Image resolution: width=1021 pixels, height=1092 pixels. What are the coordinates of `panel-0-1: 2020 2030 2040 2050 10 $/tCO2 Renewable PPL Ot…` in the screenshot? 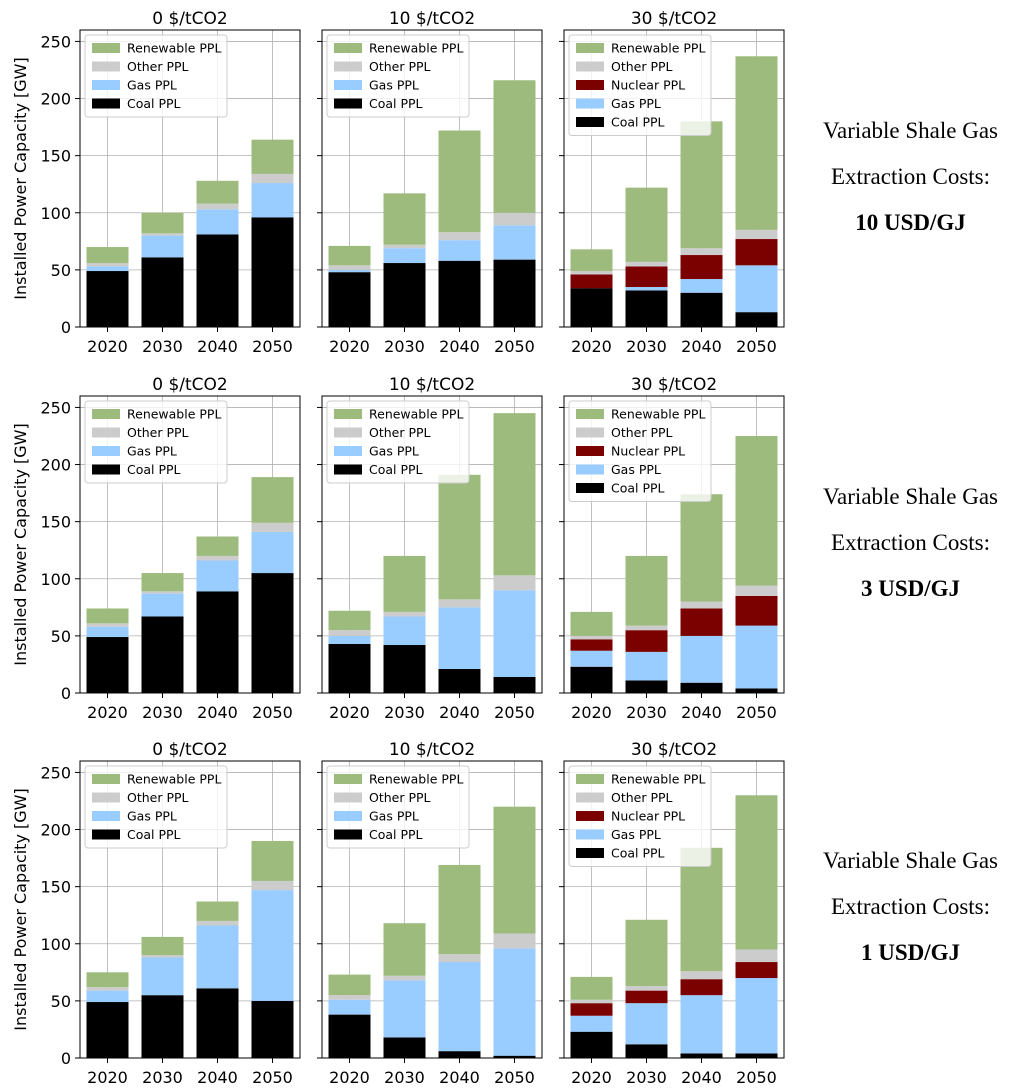 It's located at (430, 182).